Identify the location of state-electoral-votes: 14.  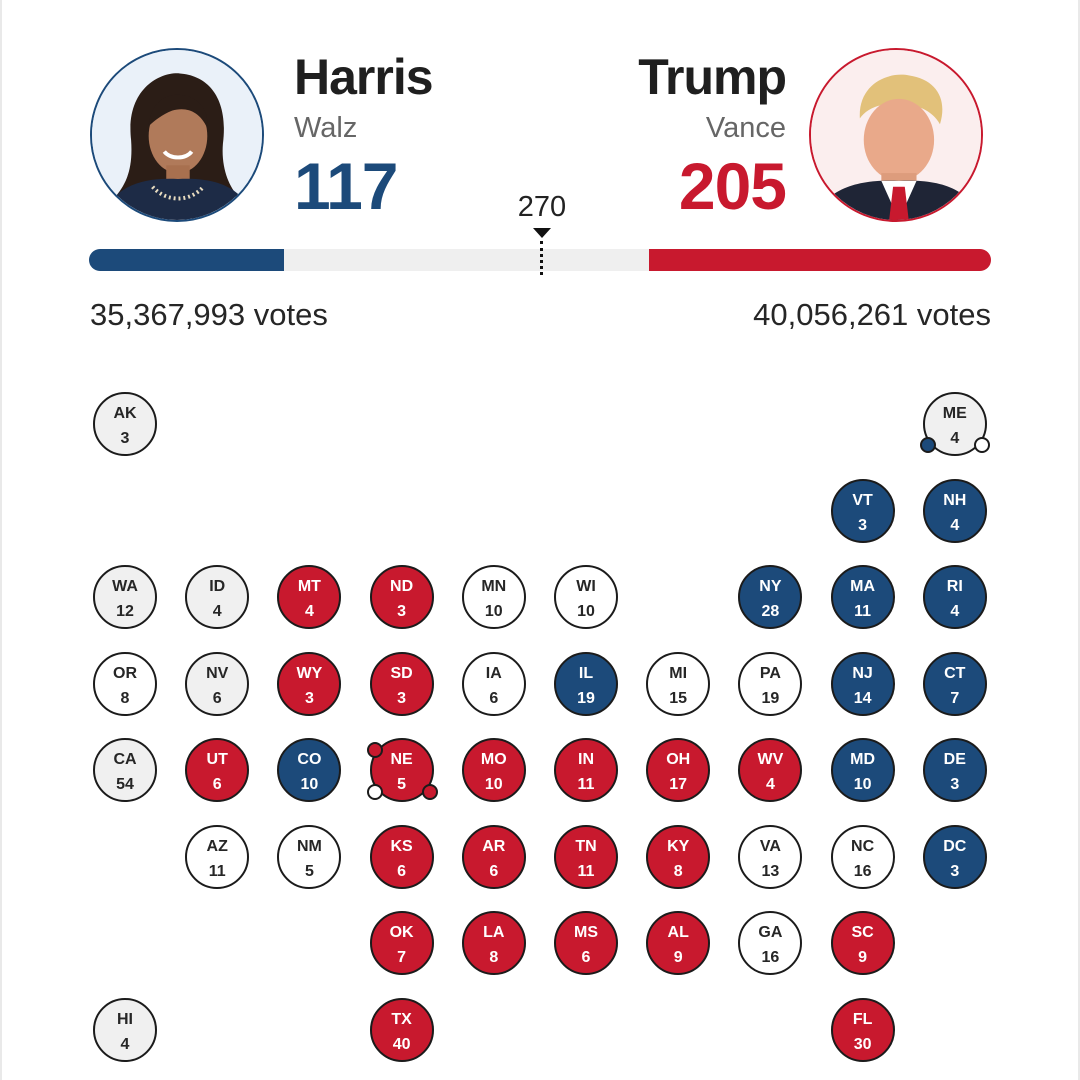
(862, 698).